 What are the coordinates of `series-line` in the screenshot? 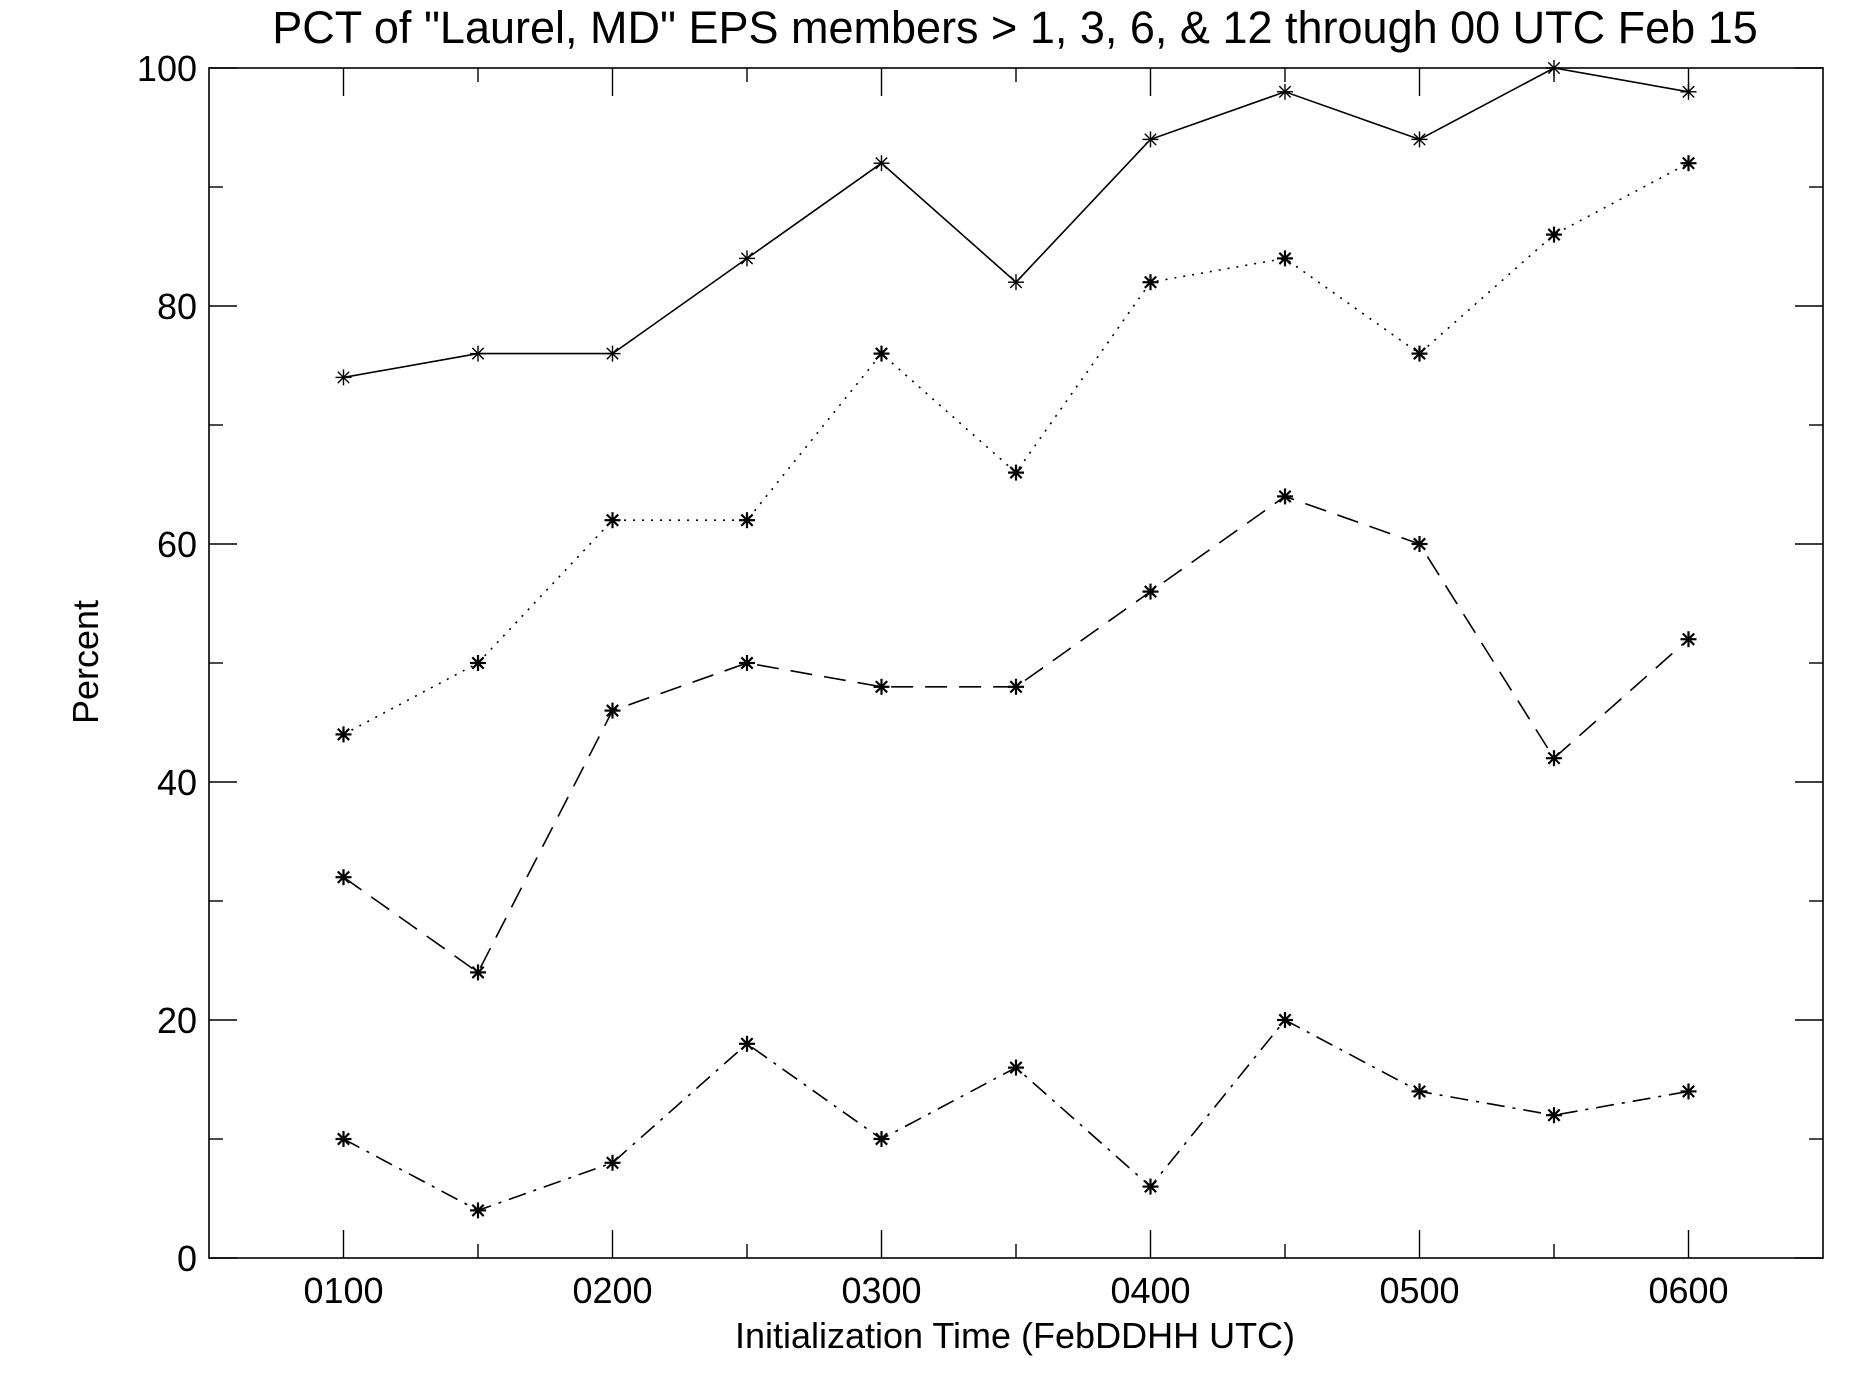 It's located at (1016, 1115).